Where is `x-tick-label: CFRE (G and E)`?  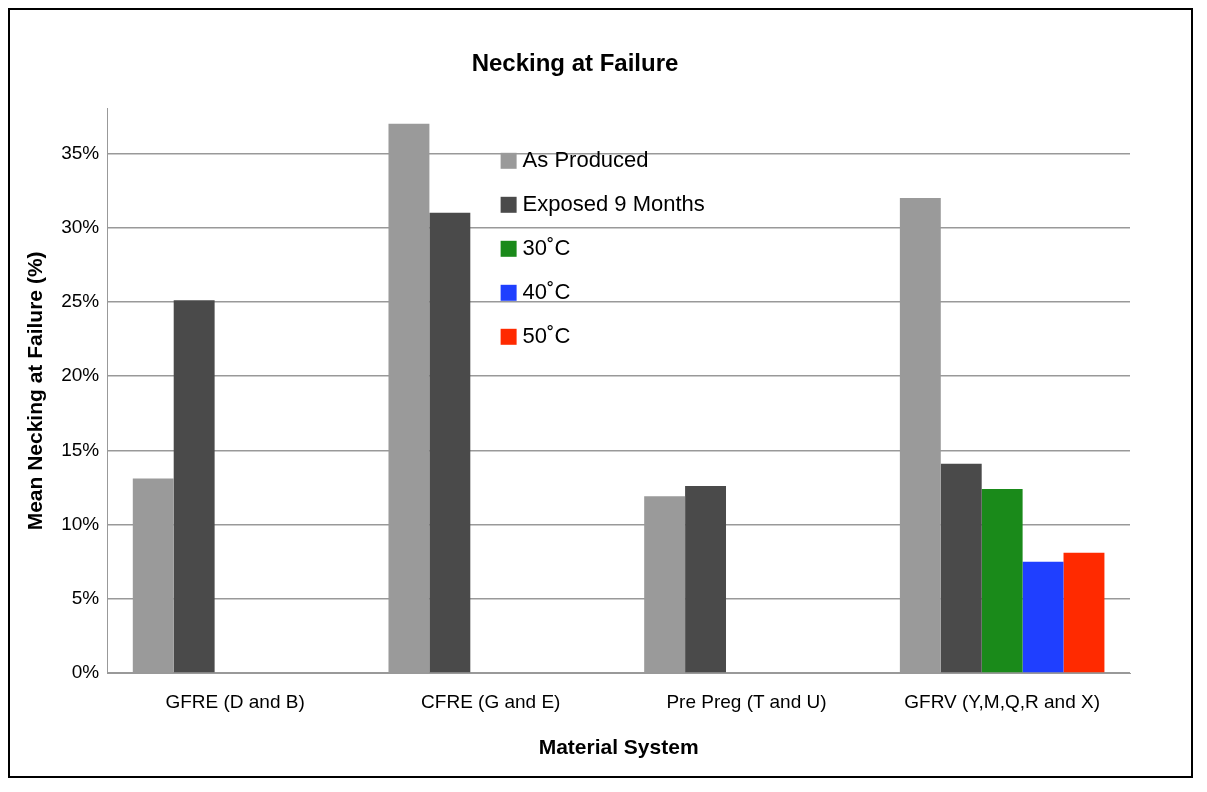
x-tick-label: CFRE (G and E) is located at coordinates (491, 701).